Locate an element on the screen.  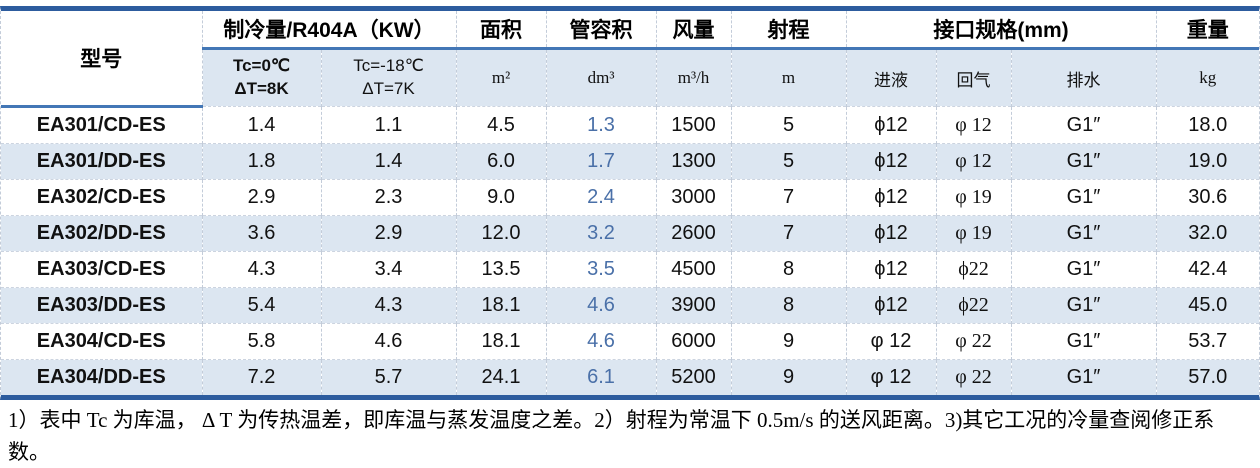
cell-tube-volume: 4.6 is located at coordinates (601, 341).